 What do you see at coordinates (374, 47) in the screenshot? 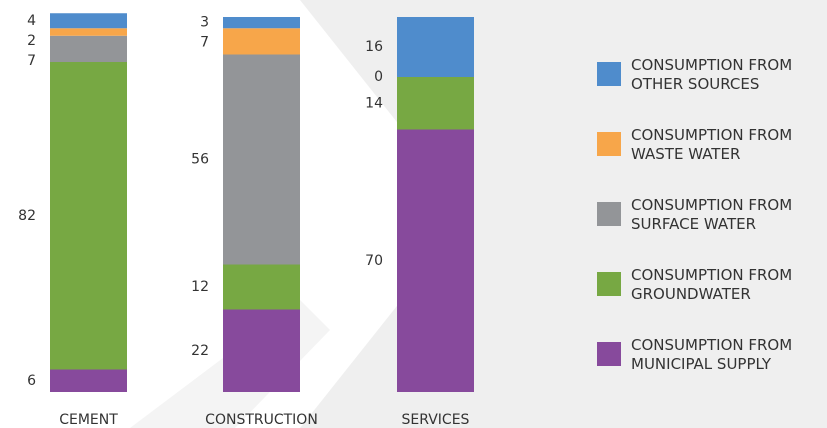
I see `value-label: 16` at bounding box center [374, 47].